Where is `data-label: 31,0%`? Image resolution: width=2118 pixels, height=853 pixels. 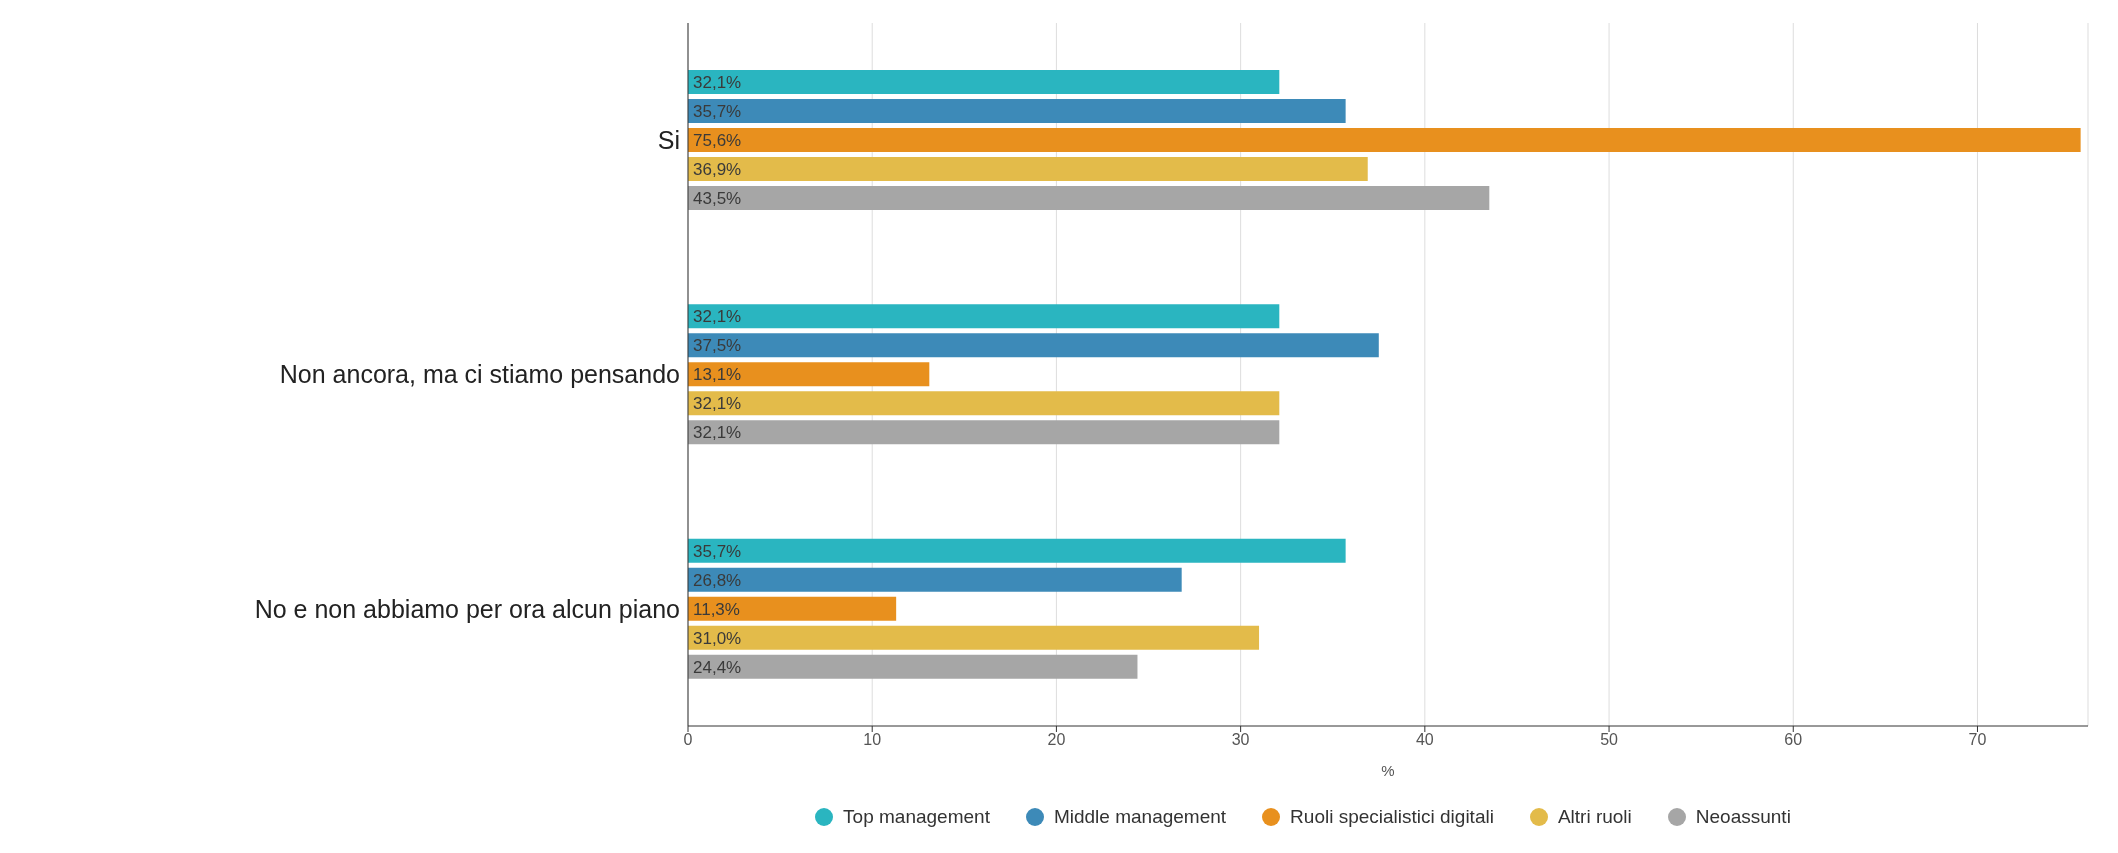
data-label: 31,0% is located at coordinates (717, 638).